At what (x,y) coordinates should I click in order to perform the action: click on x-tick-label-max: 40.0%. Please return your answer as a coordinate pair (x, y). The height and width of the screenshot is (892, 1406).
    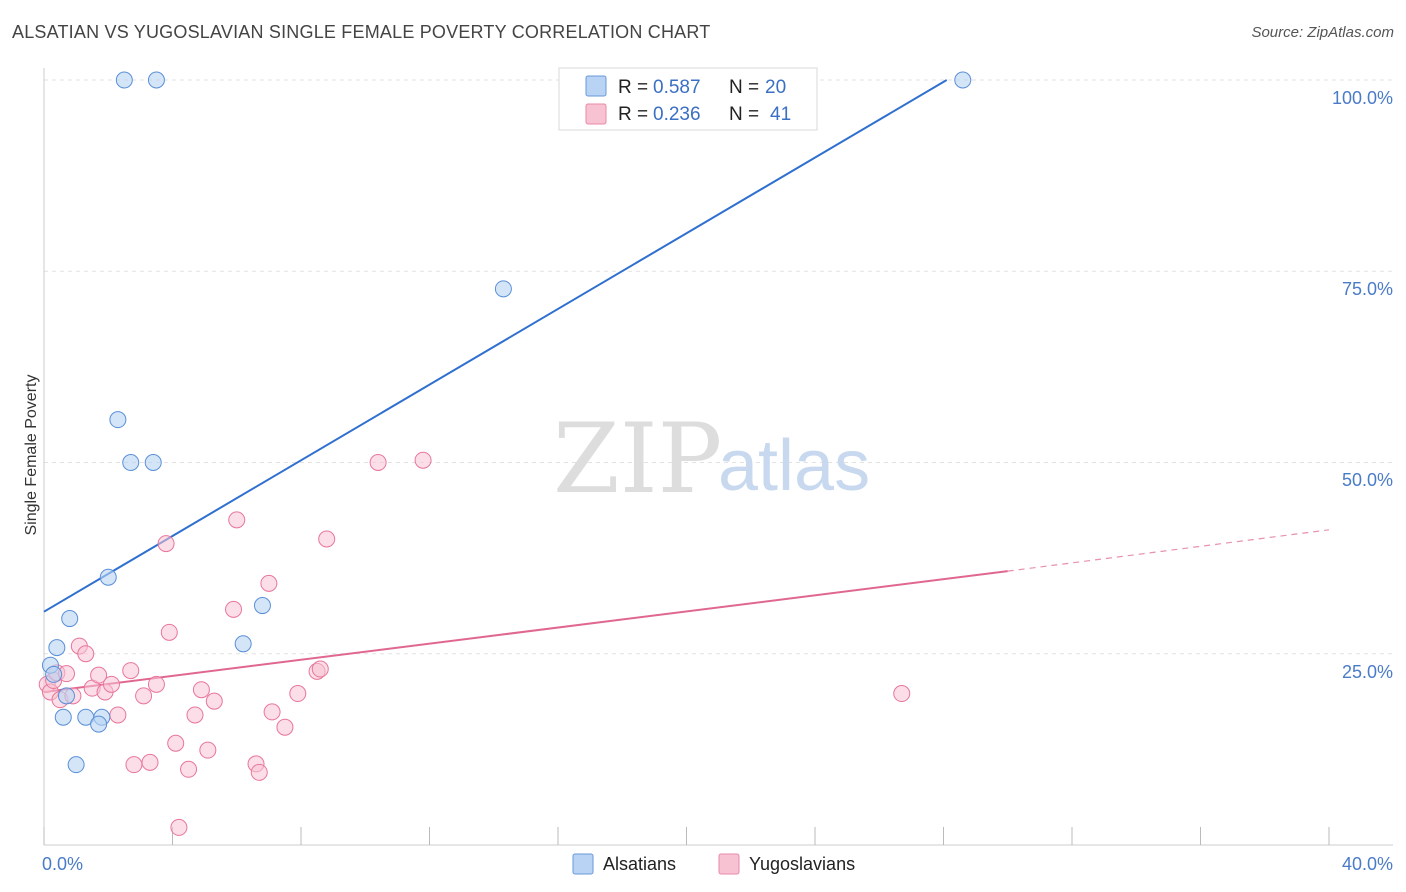
    Looking at the image, I should click on (1367, 864).